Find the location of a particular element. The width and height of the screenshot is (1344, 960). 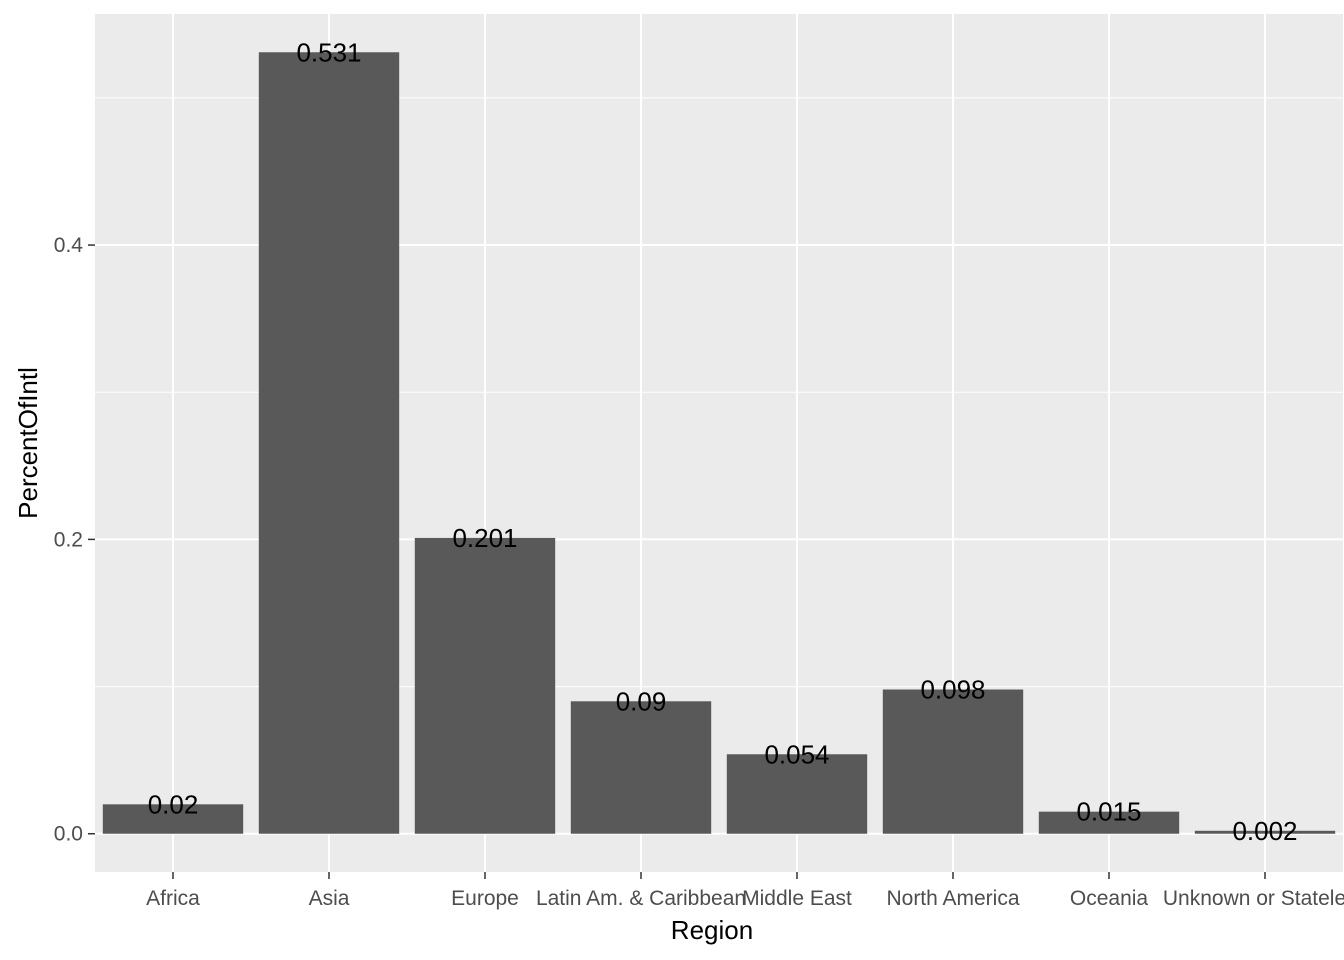

bar-value-label: 0.531 is located at coordinates (328, 52).